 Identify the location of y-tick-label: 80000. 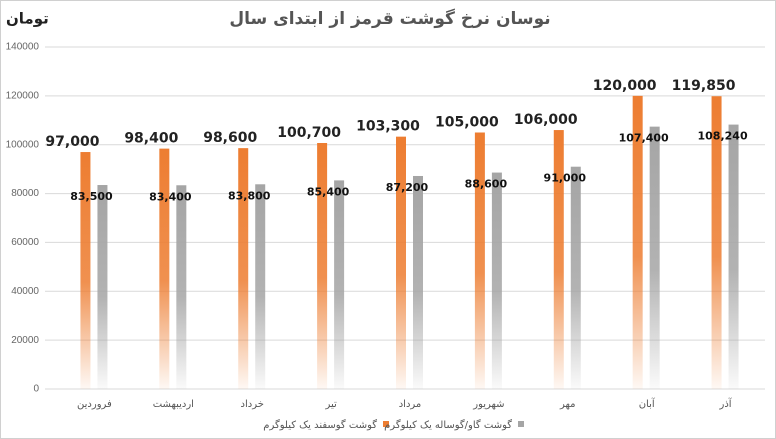
(25, 193).